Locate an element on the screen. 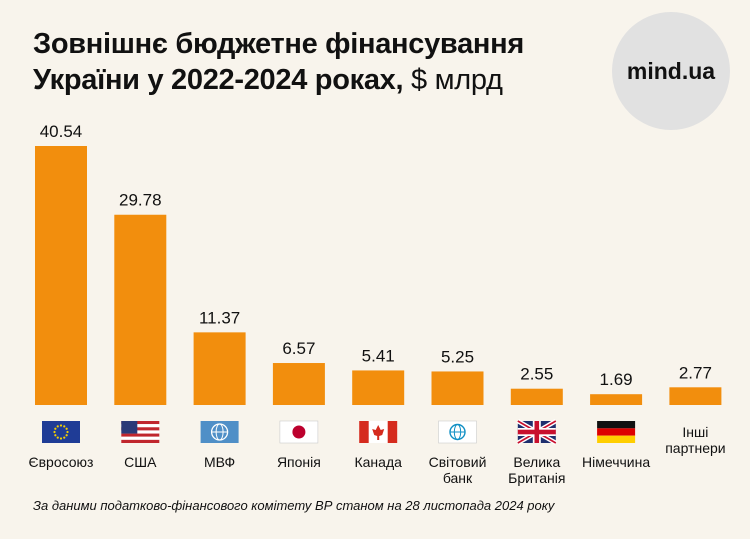 This screenshot has height=539, width=750. title-line-2-text: України у 2022-2024 роках, is located at coordinates (218, 80).